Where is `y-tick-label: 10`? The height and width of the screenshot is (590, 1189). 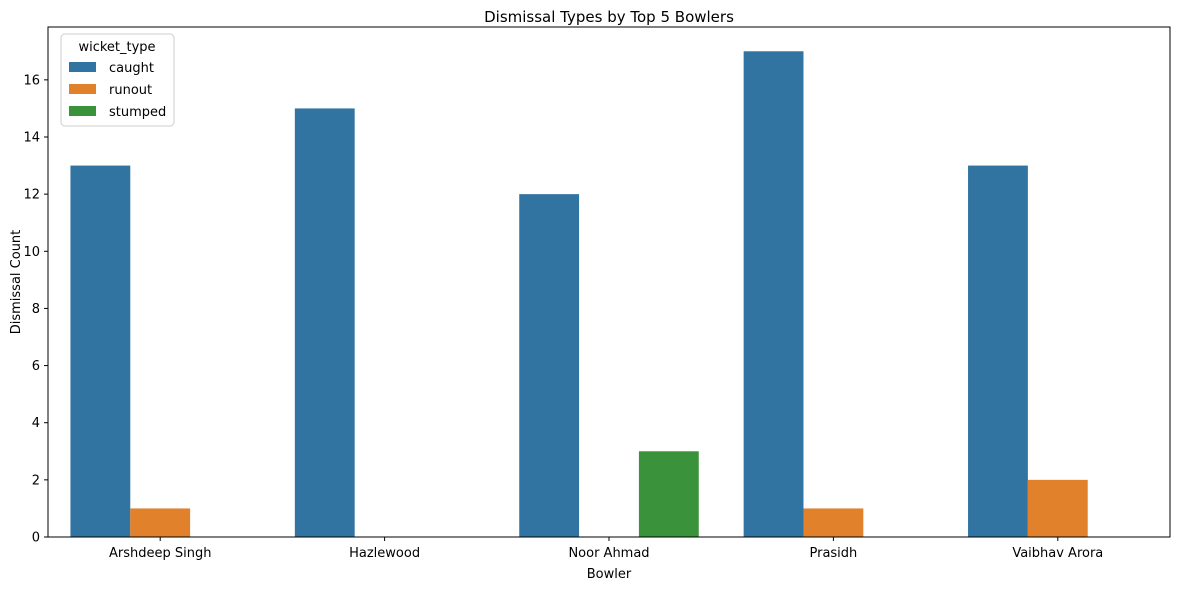
y-tick-label: 10 is located at coordinates (31, 252).